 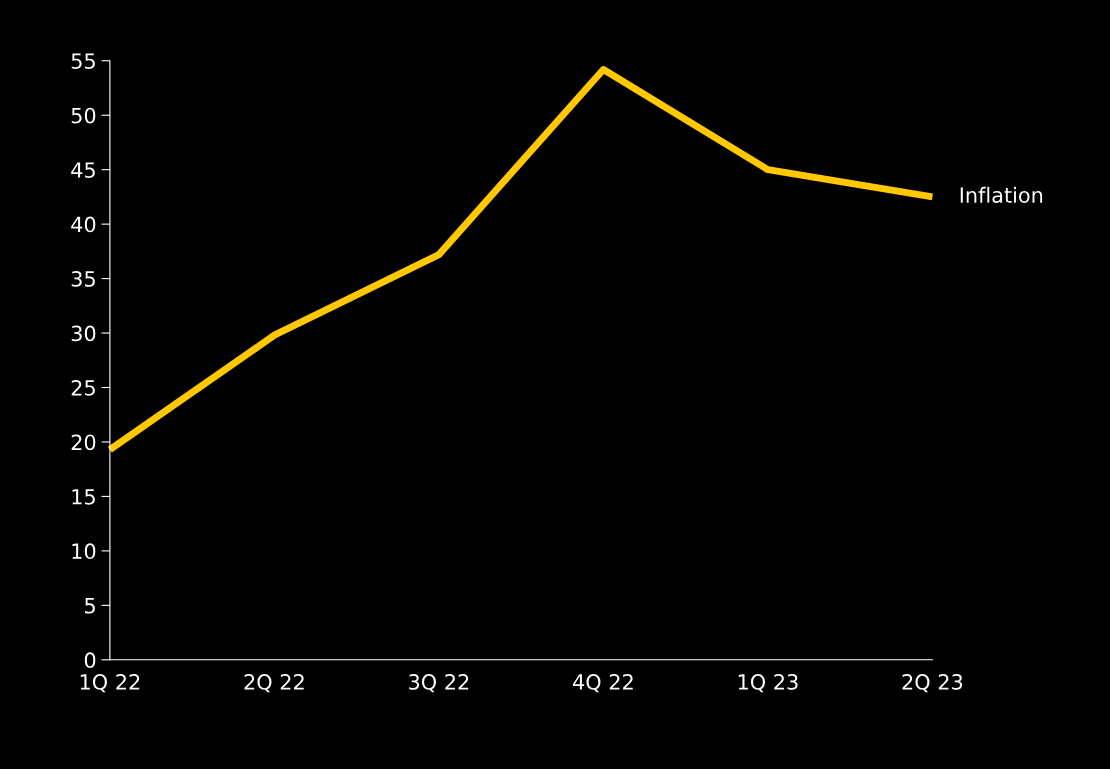 I want to click on y-tick-label: 45, so click(x=83, y=170).